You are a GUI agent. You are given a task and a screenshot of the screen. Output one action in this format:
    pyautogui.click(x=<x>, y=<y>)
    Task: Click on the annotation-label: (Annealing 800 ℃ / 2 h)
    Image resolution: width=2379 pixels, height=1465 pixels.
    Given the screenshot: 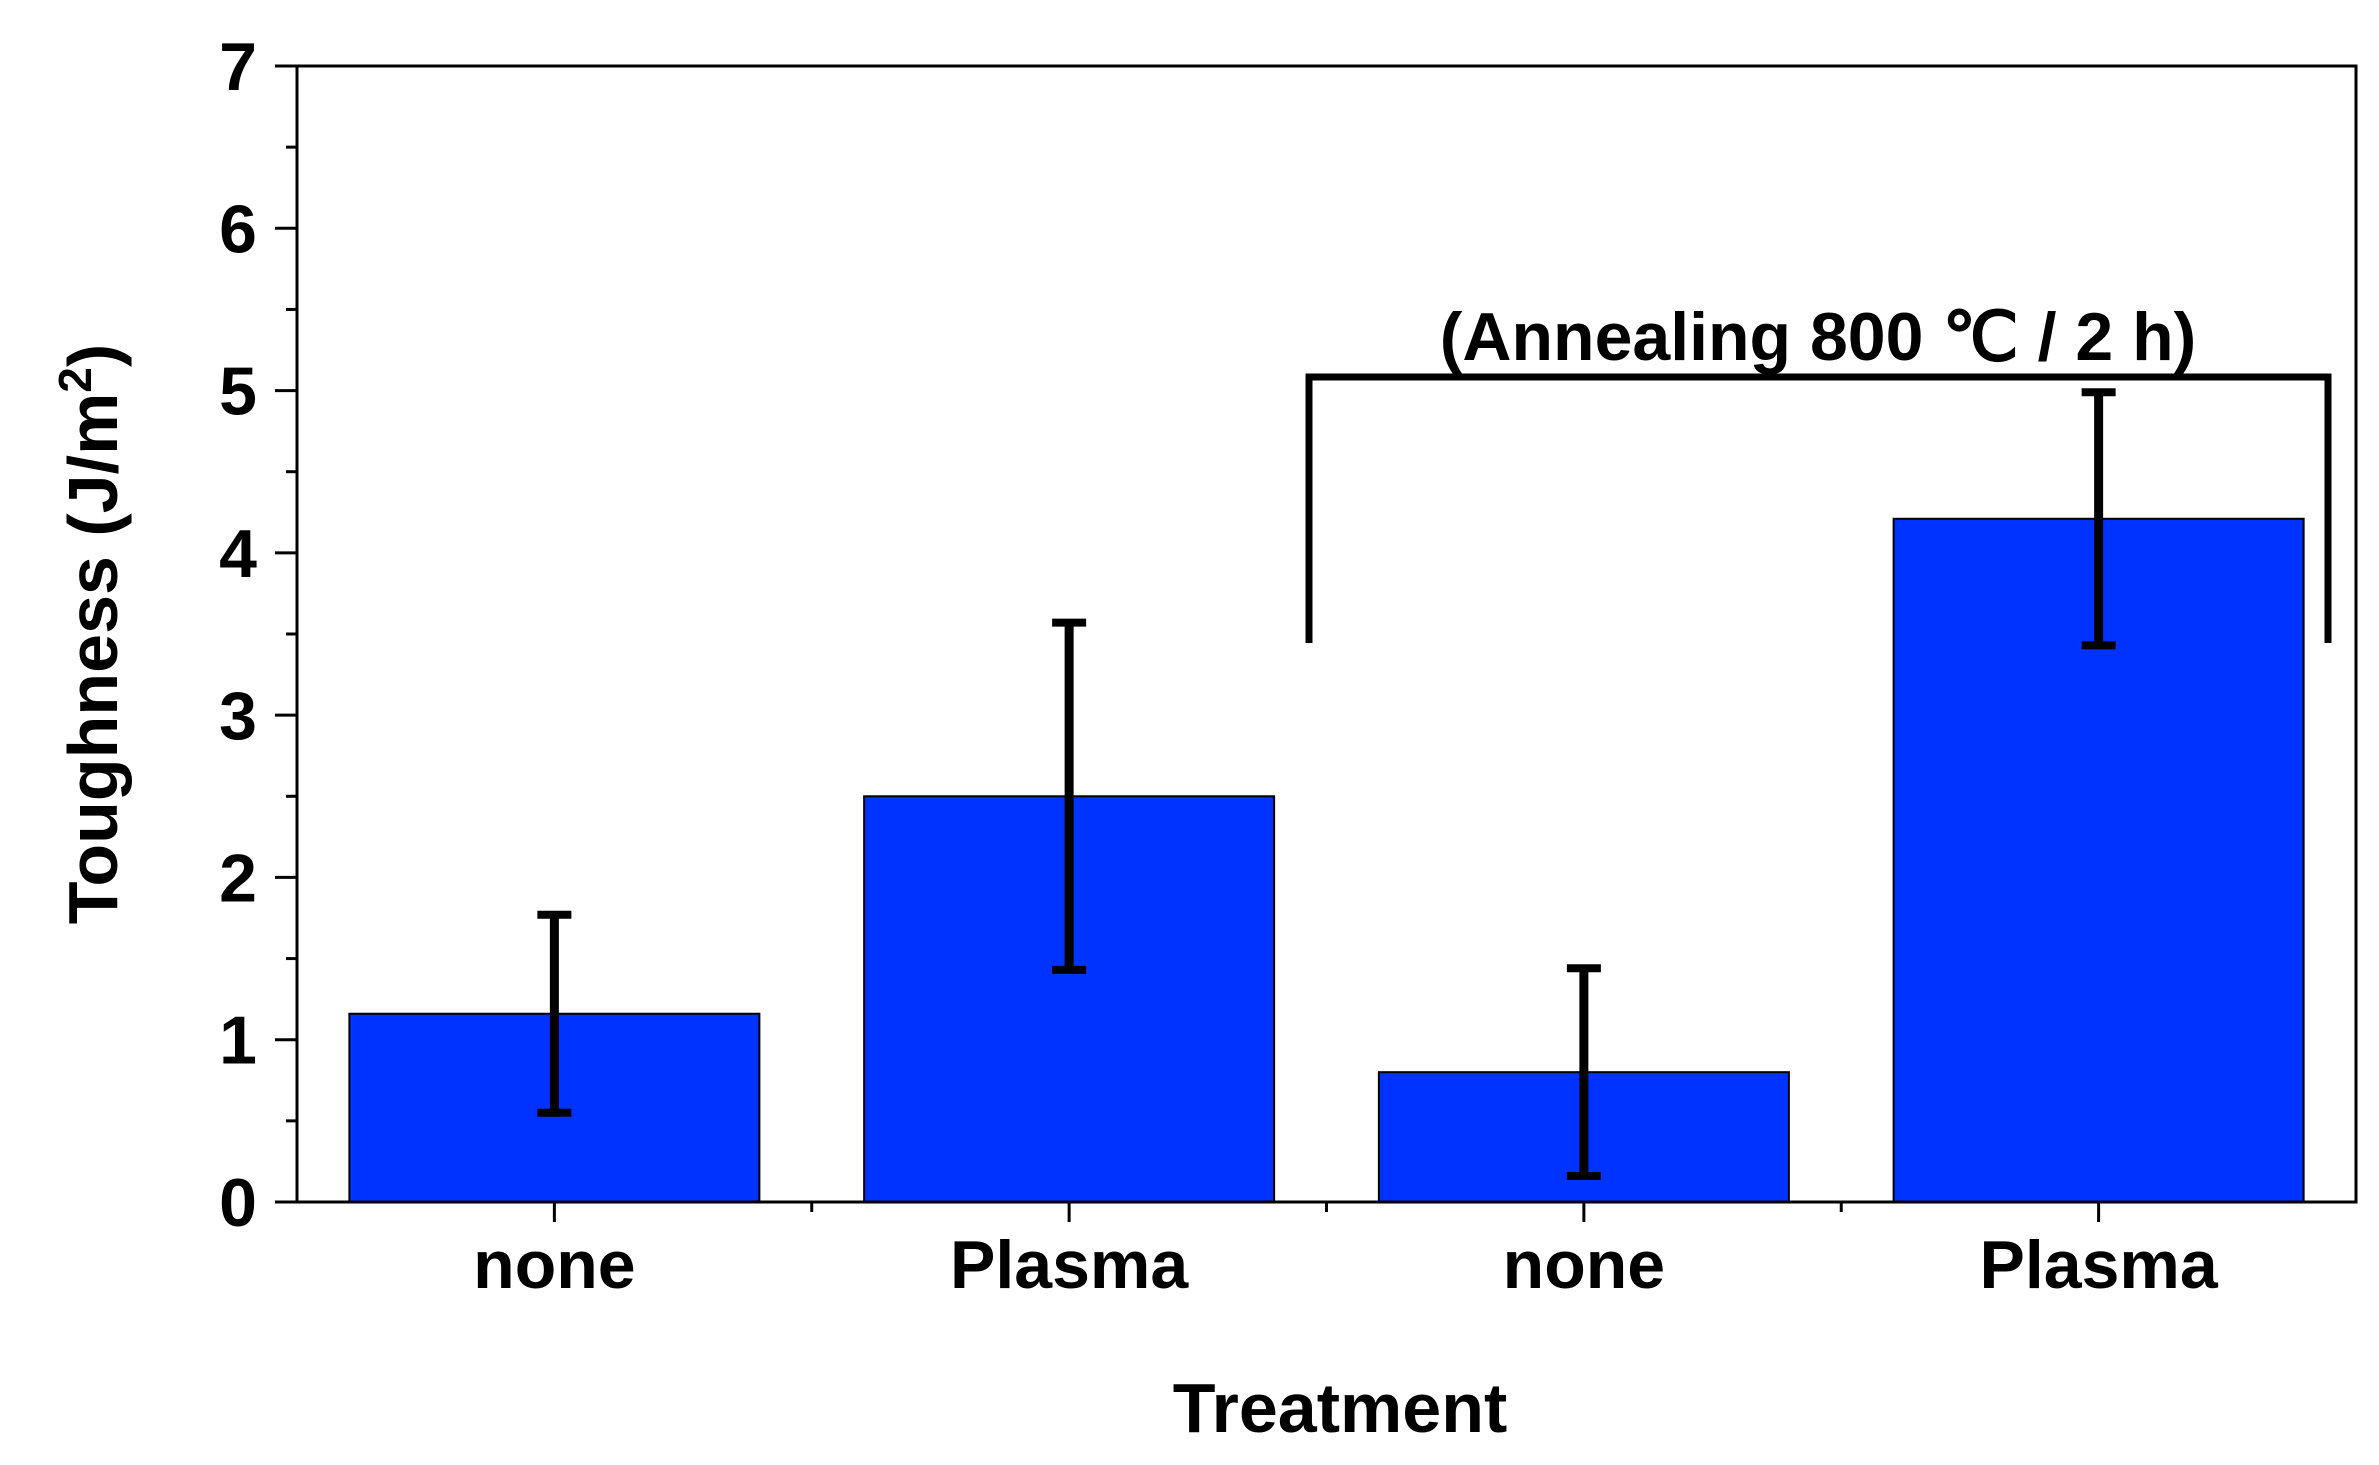 What is the action you would take?
    pyautogui.click(x=1818, y=337)
    